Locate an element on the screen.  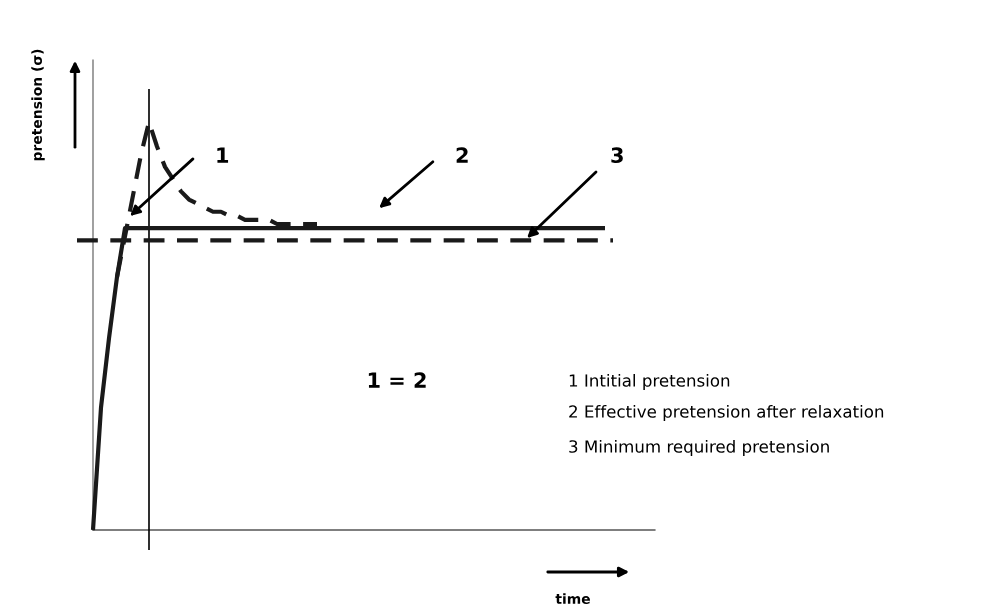
y-axis-title: pretension (σ) is located at coordinates (38, 105).